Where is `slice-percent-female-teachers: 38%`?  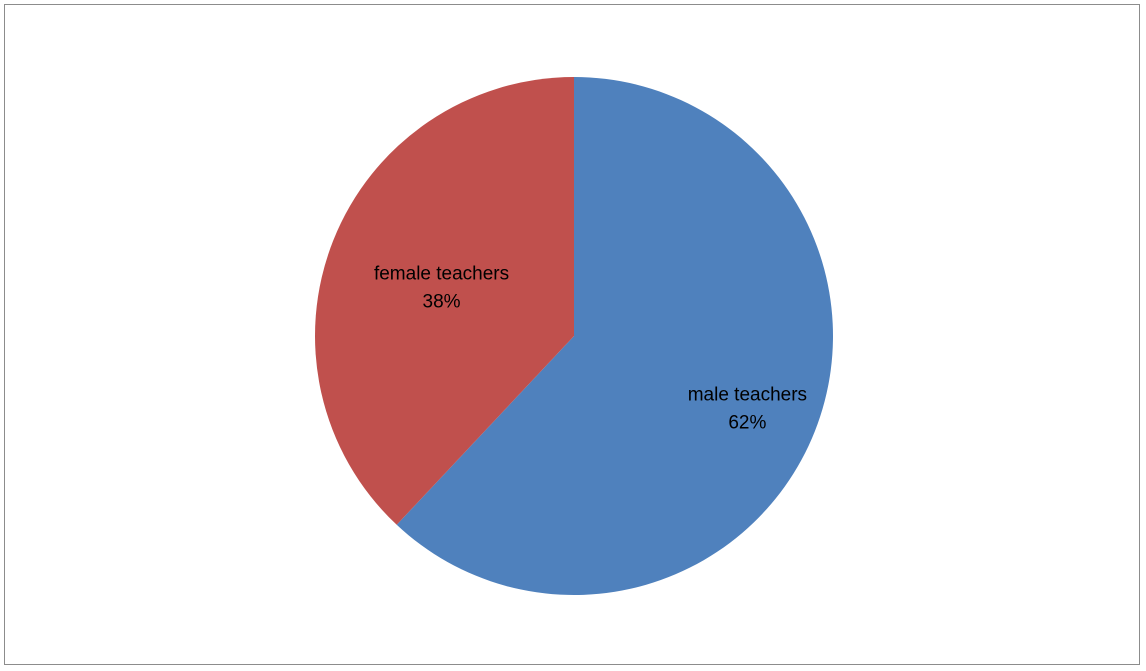 slice-percent-female-teachers: 38% is located at coordinates (442, 302).